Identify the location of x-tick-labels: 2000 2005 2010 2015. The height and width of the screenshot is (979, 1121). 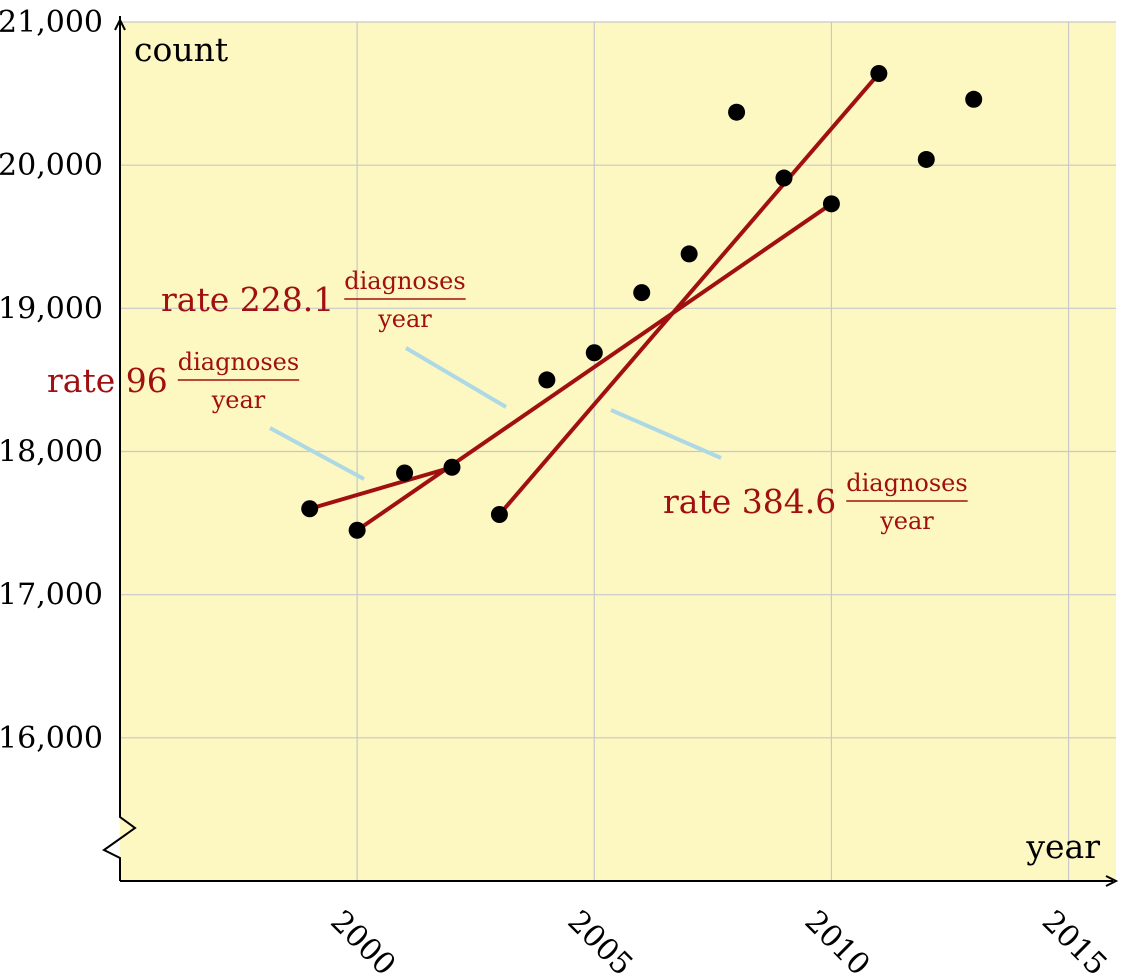
(718, 941).